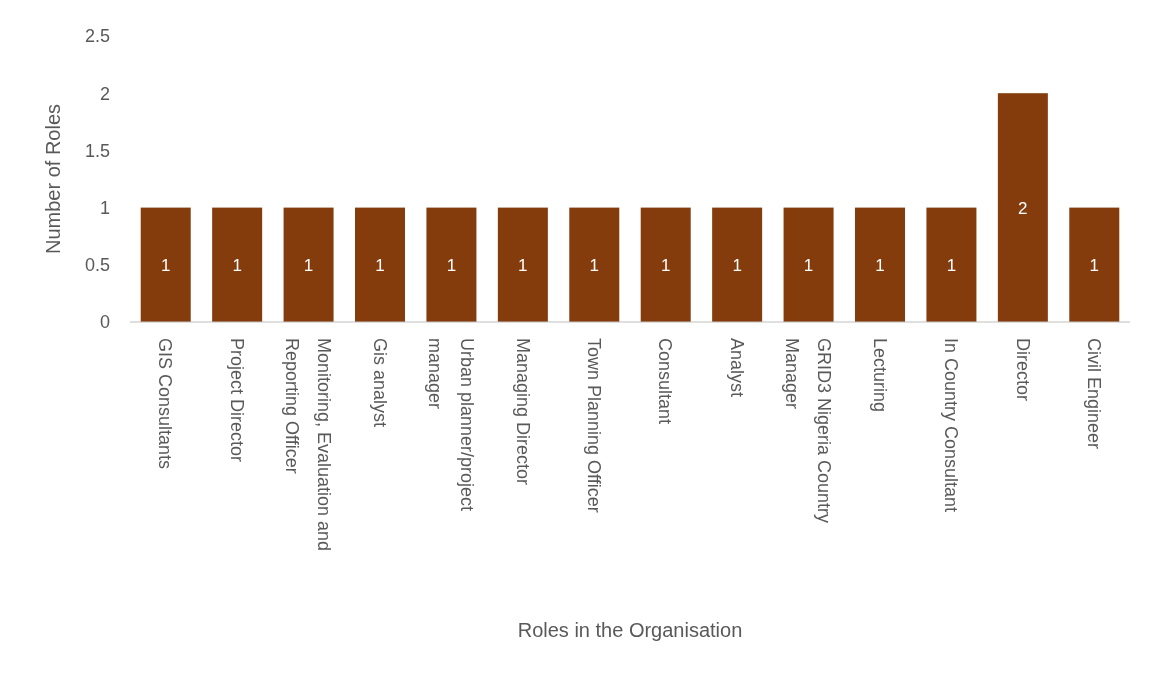 This screenshot has height=674, width=1158. I want to click on x-tick-label: Civil Engineer, so click(1093, 394).